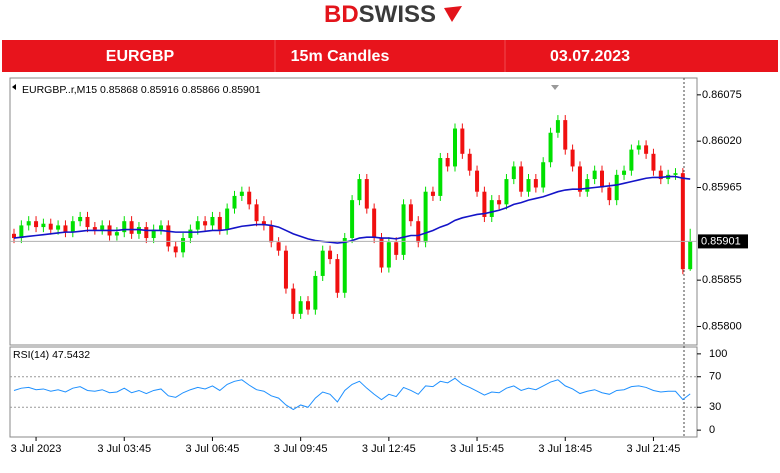 Image resolution: width=780 pixels, height=473 pixels. What do you see at coordinates (718, 354) in the screenshot?
I see `y-tick-label: 100` at bounding box center [718, 354].